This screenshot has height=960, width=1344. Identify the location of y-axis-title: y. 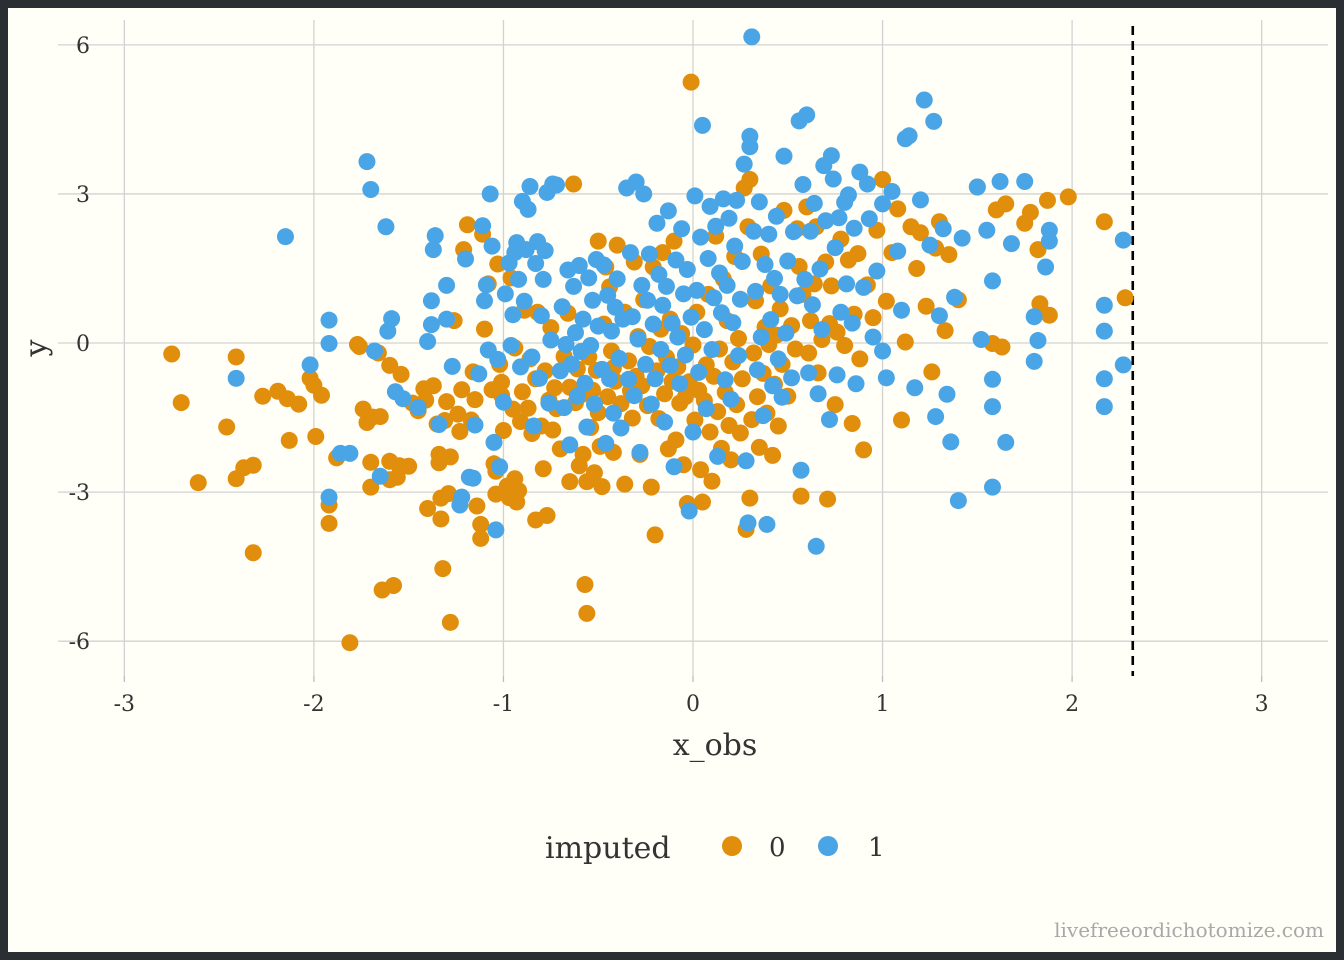
(36, 348).